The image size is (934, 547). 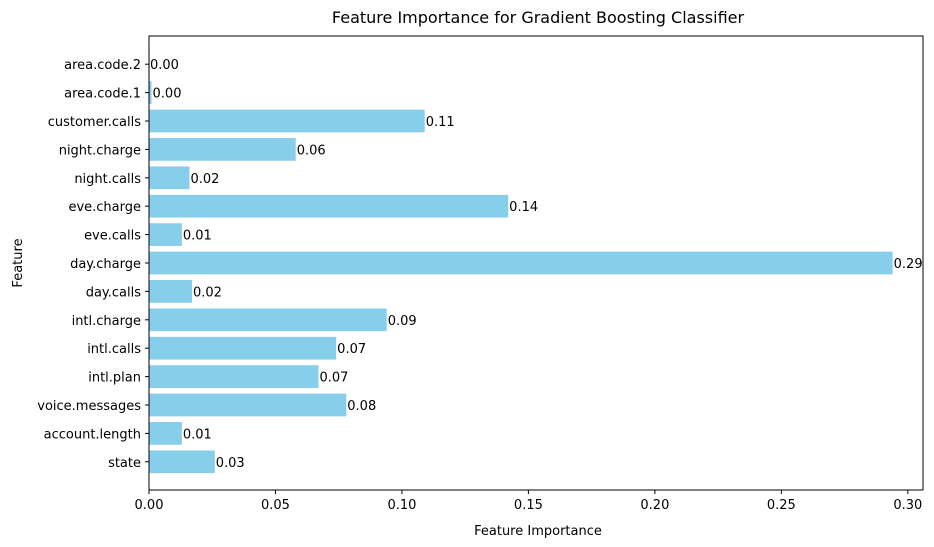 What do you see at coordinates (781, 505) in the screenshot?
I see `x-tick-label: 0.25` at bounding box center [781, 505].